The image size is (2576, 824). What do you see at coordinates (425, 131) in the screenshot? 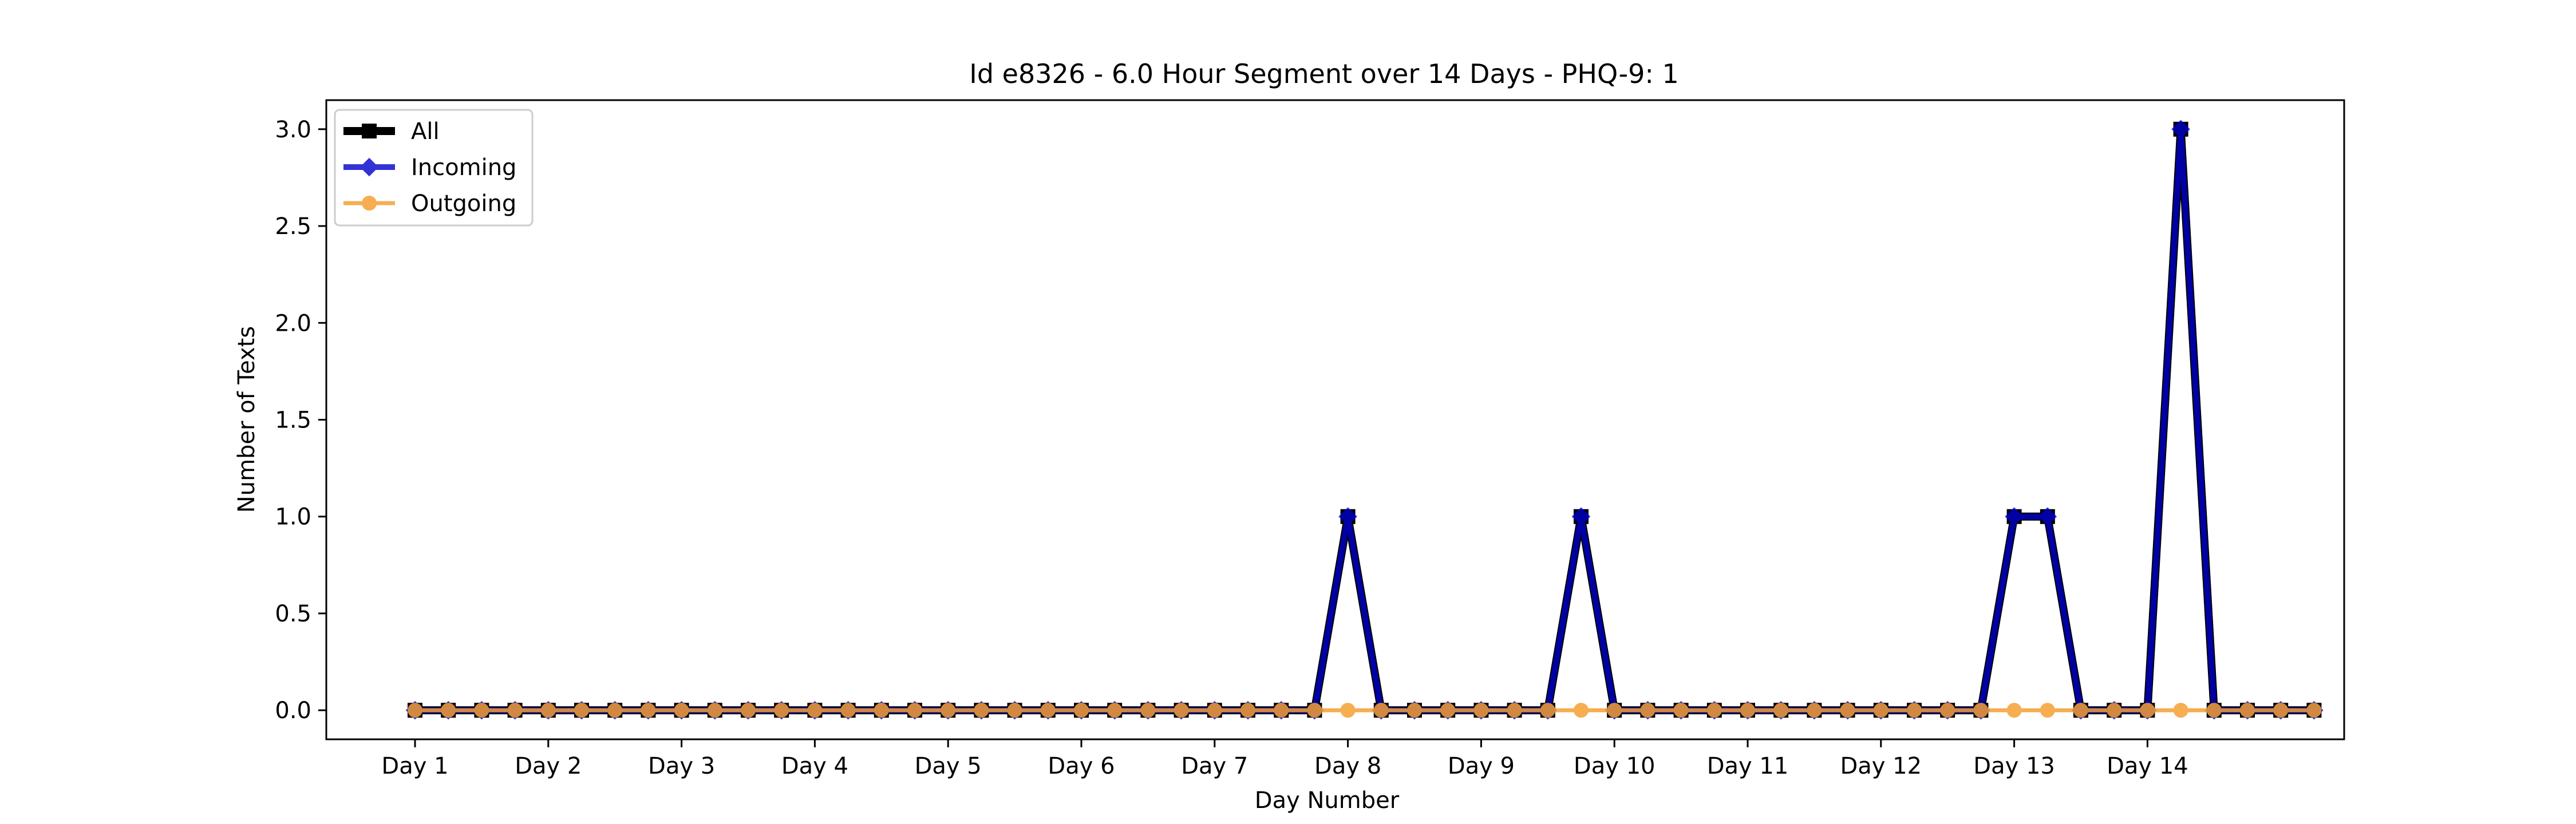
I see `legend-label-all: All` at bounding box center [425, 131].